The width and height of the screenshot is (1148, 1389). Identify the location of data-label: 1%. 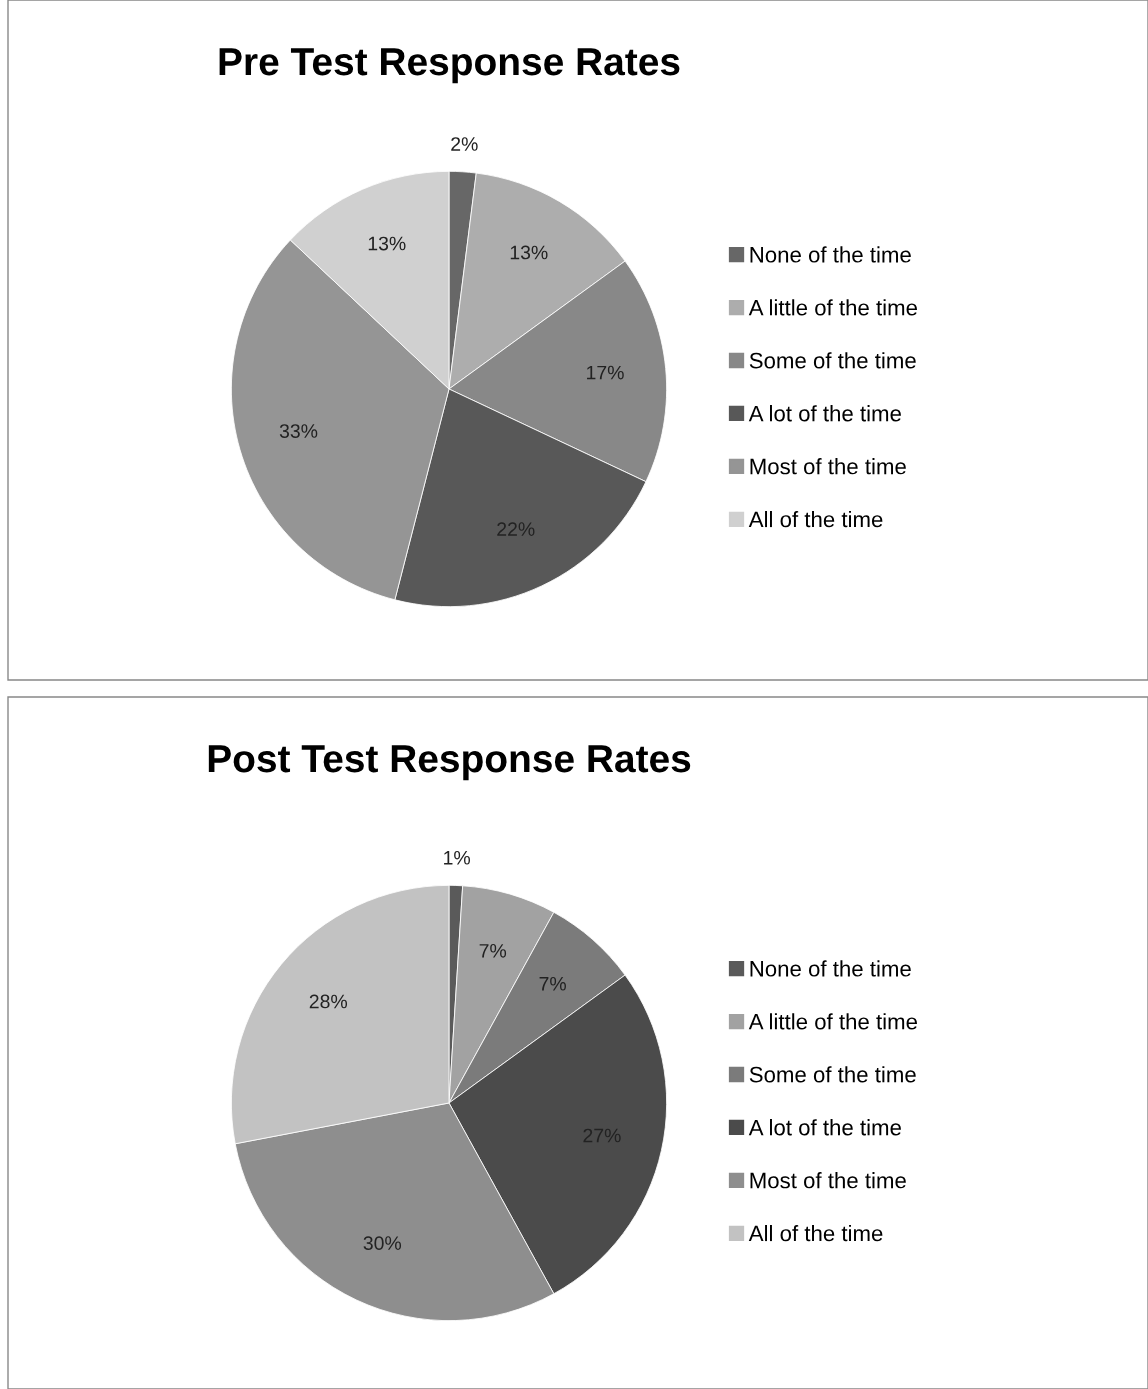
(457, 857).